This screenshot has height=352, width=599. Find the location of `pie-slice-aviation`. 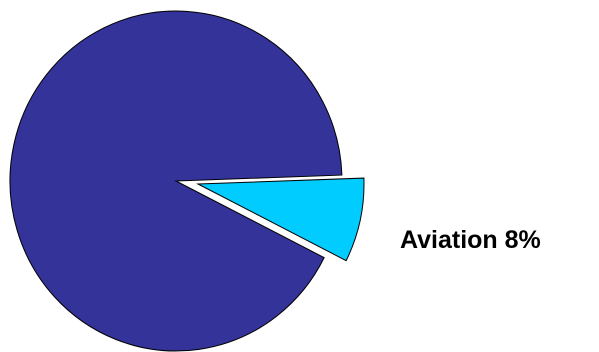

pie-slice-aviation is located at coordinates (280, 219).